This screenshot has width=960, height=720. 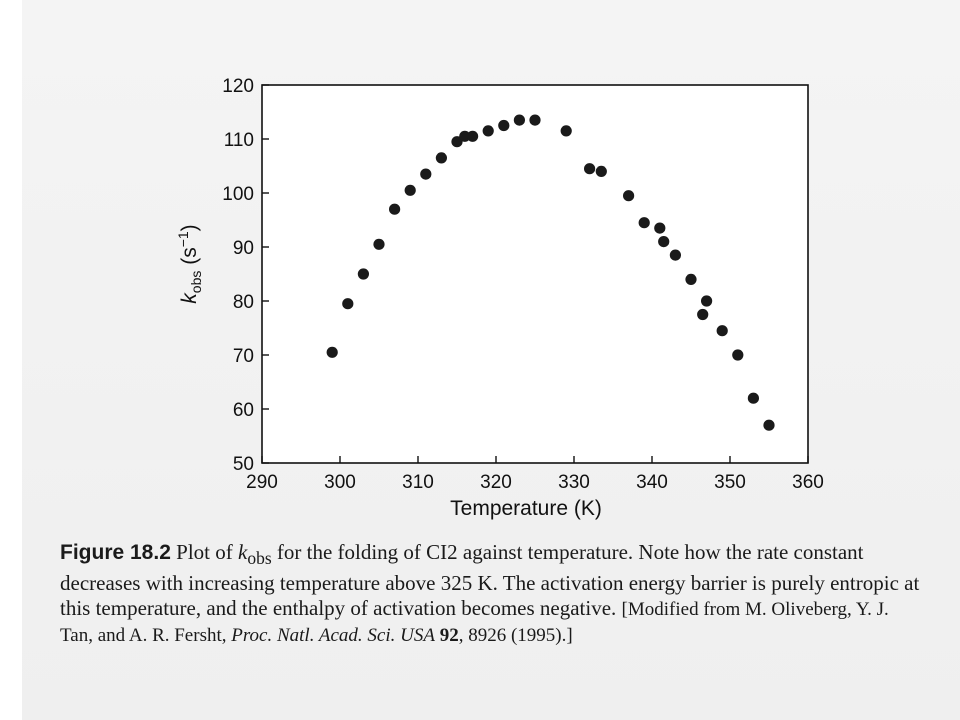 What do you see at coordinates (243, 464) in the screenshot?
I see `y-tick-label: 50` at bounding box center [243, 464].